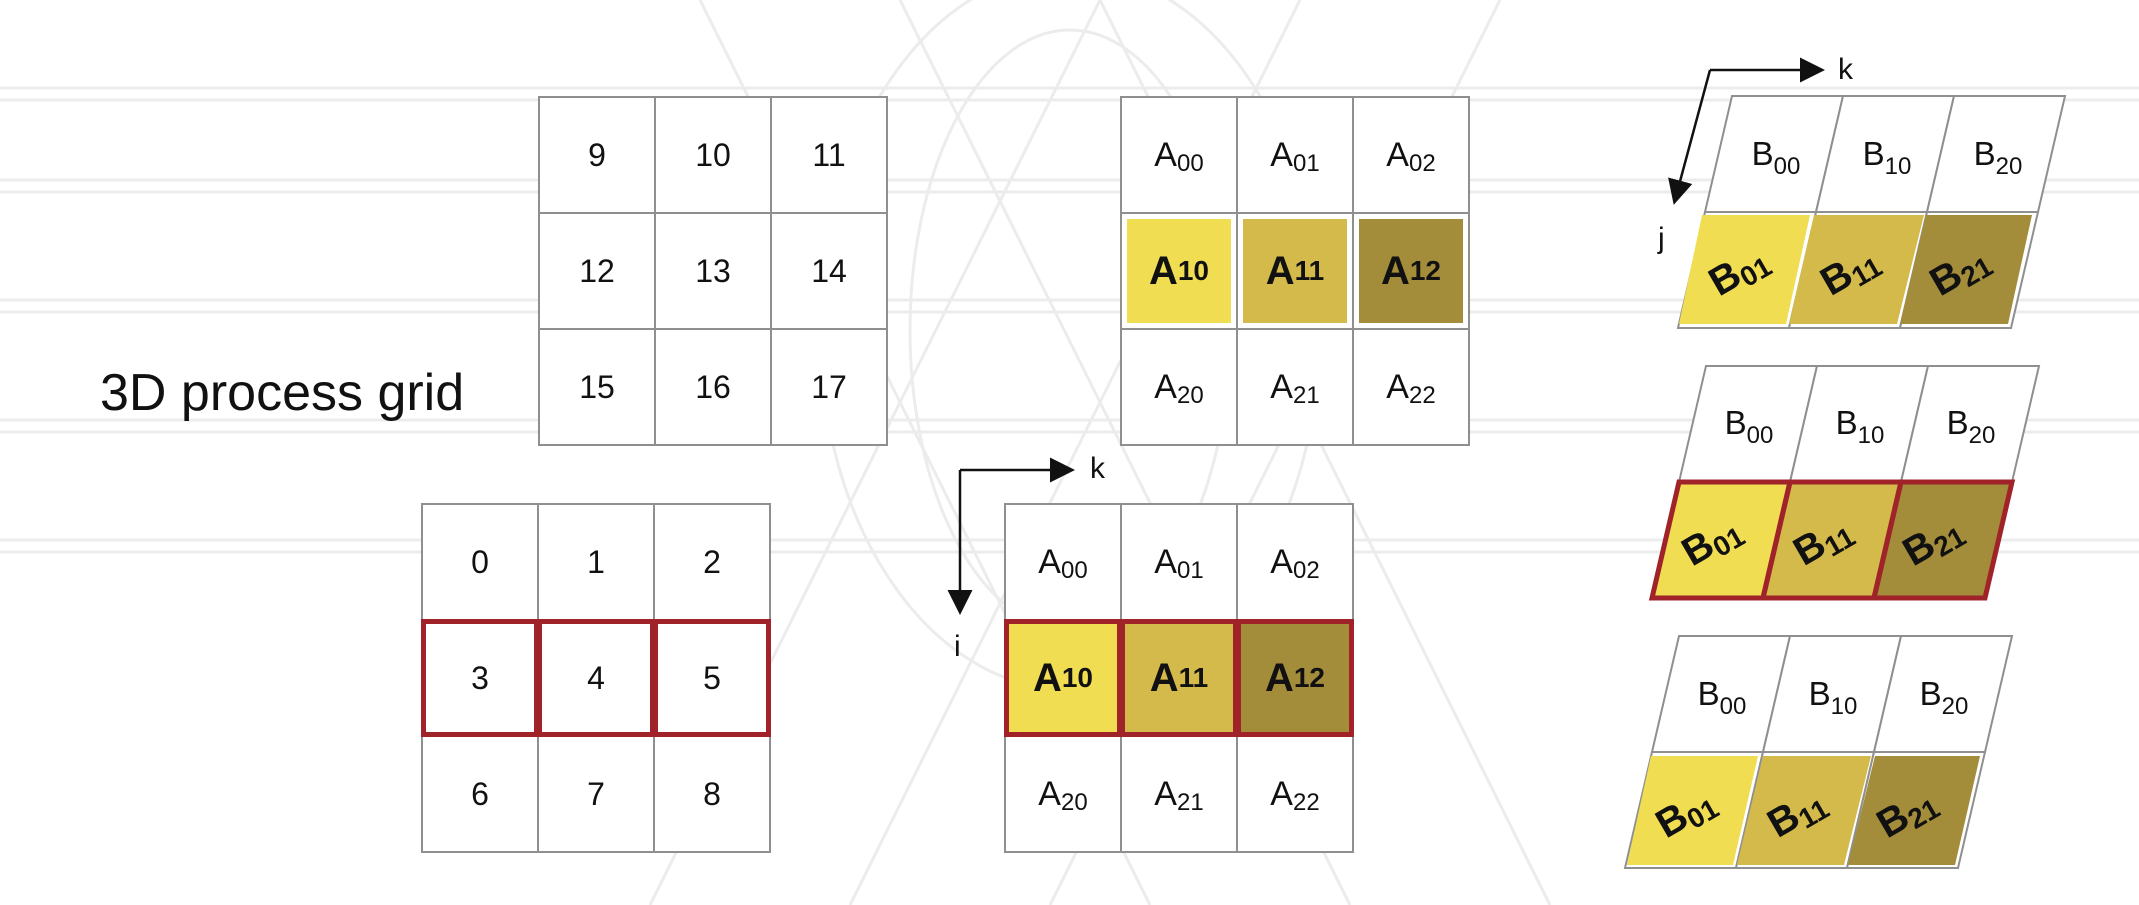 The image size is (2139, 905). I want to click on process-cell: 2, so click(712, 562).